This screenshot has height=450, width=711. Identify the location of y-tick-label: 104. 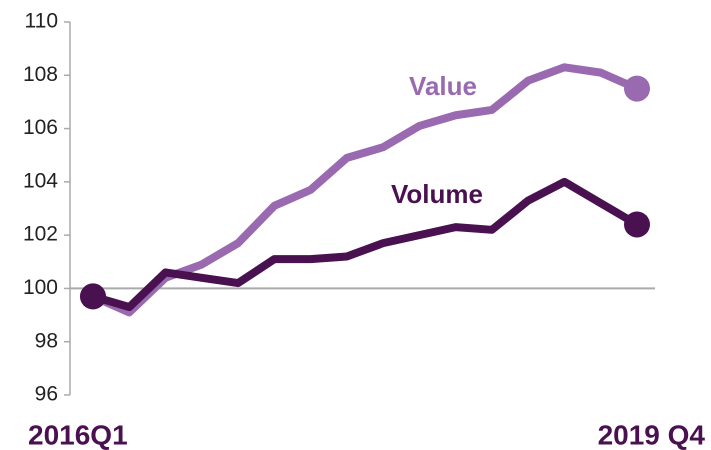
(40, 180).